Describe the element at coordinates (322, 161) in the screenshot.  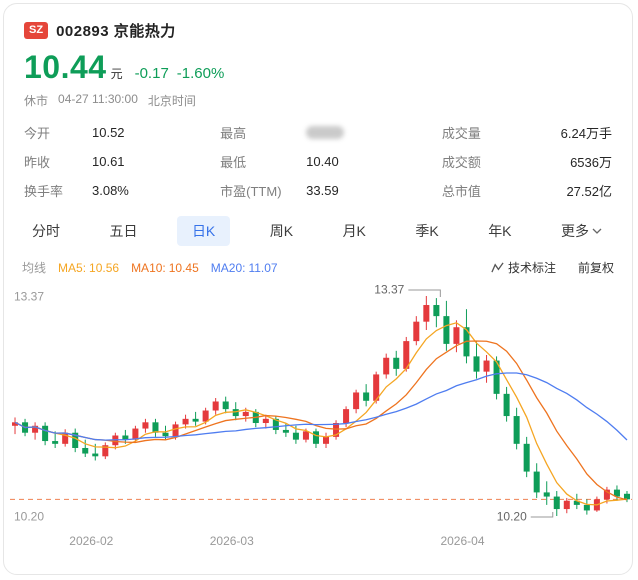
I see `stat-value: 10.40` at that location.